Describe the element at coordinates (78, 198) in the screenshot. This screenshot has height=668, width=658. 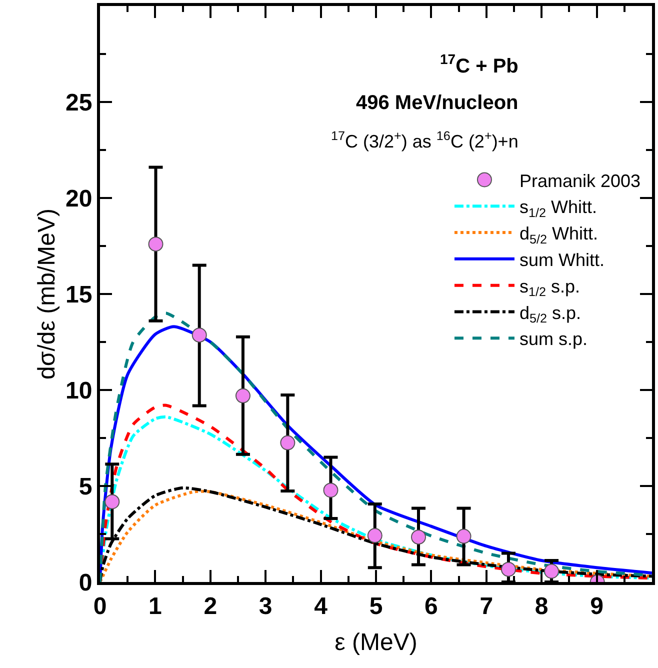
I see `y-tick-label: 20` at that location.